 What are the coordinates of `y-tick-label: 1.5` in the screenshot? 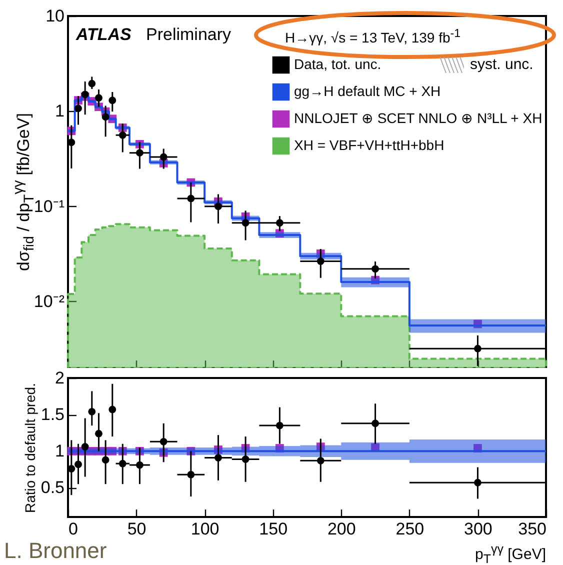 It's located at (52, 414).